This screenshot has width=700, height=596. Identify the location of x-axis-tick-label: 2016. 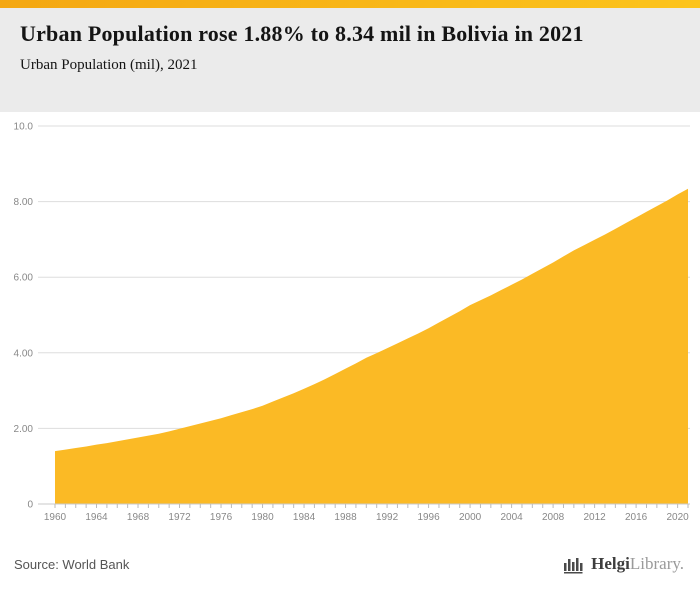
(636, 517).